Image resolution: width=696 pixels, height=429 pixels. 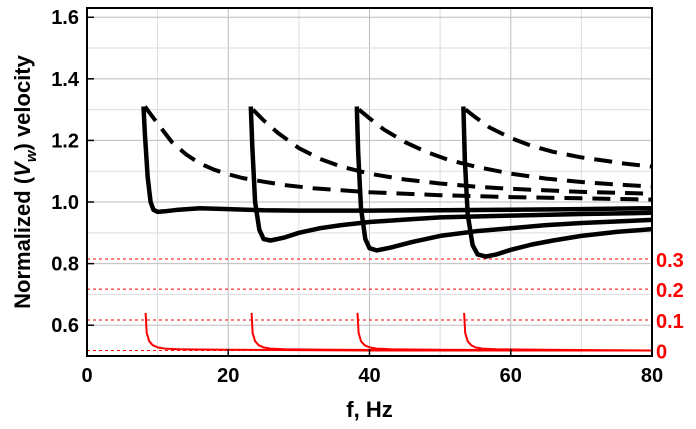 I want to click on y-axis-title: Normalized (Vw) velocity, so click(x=25, y=181).